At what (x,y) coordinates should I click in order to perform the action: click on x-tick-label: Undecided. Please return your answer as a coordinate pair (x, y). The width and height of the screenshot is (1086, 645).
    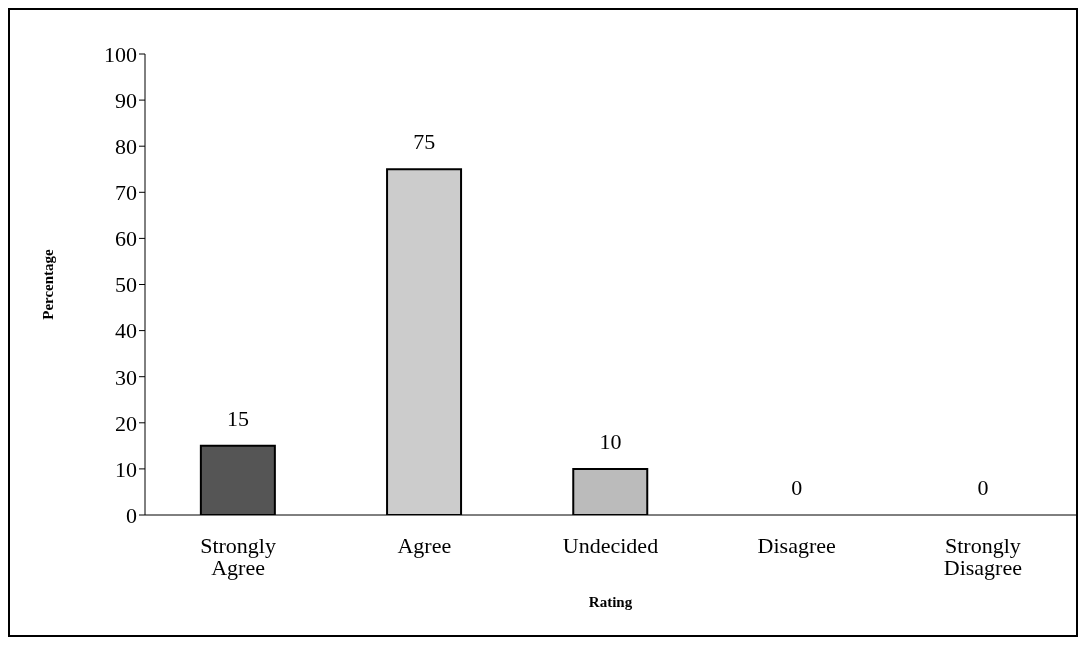
    Looking at the image, I should click on (610, 545).